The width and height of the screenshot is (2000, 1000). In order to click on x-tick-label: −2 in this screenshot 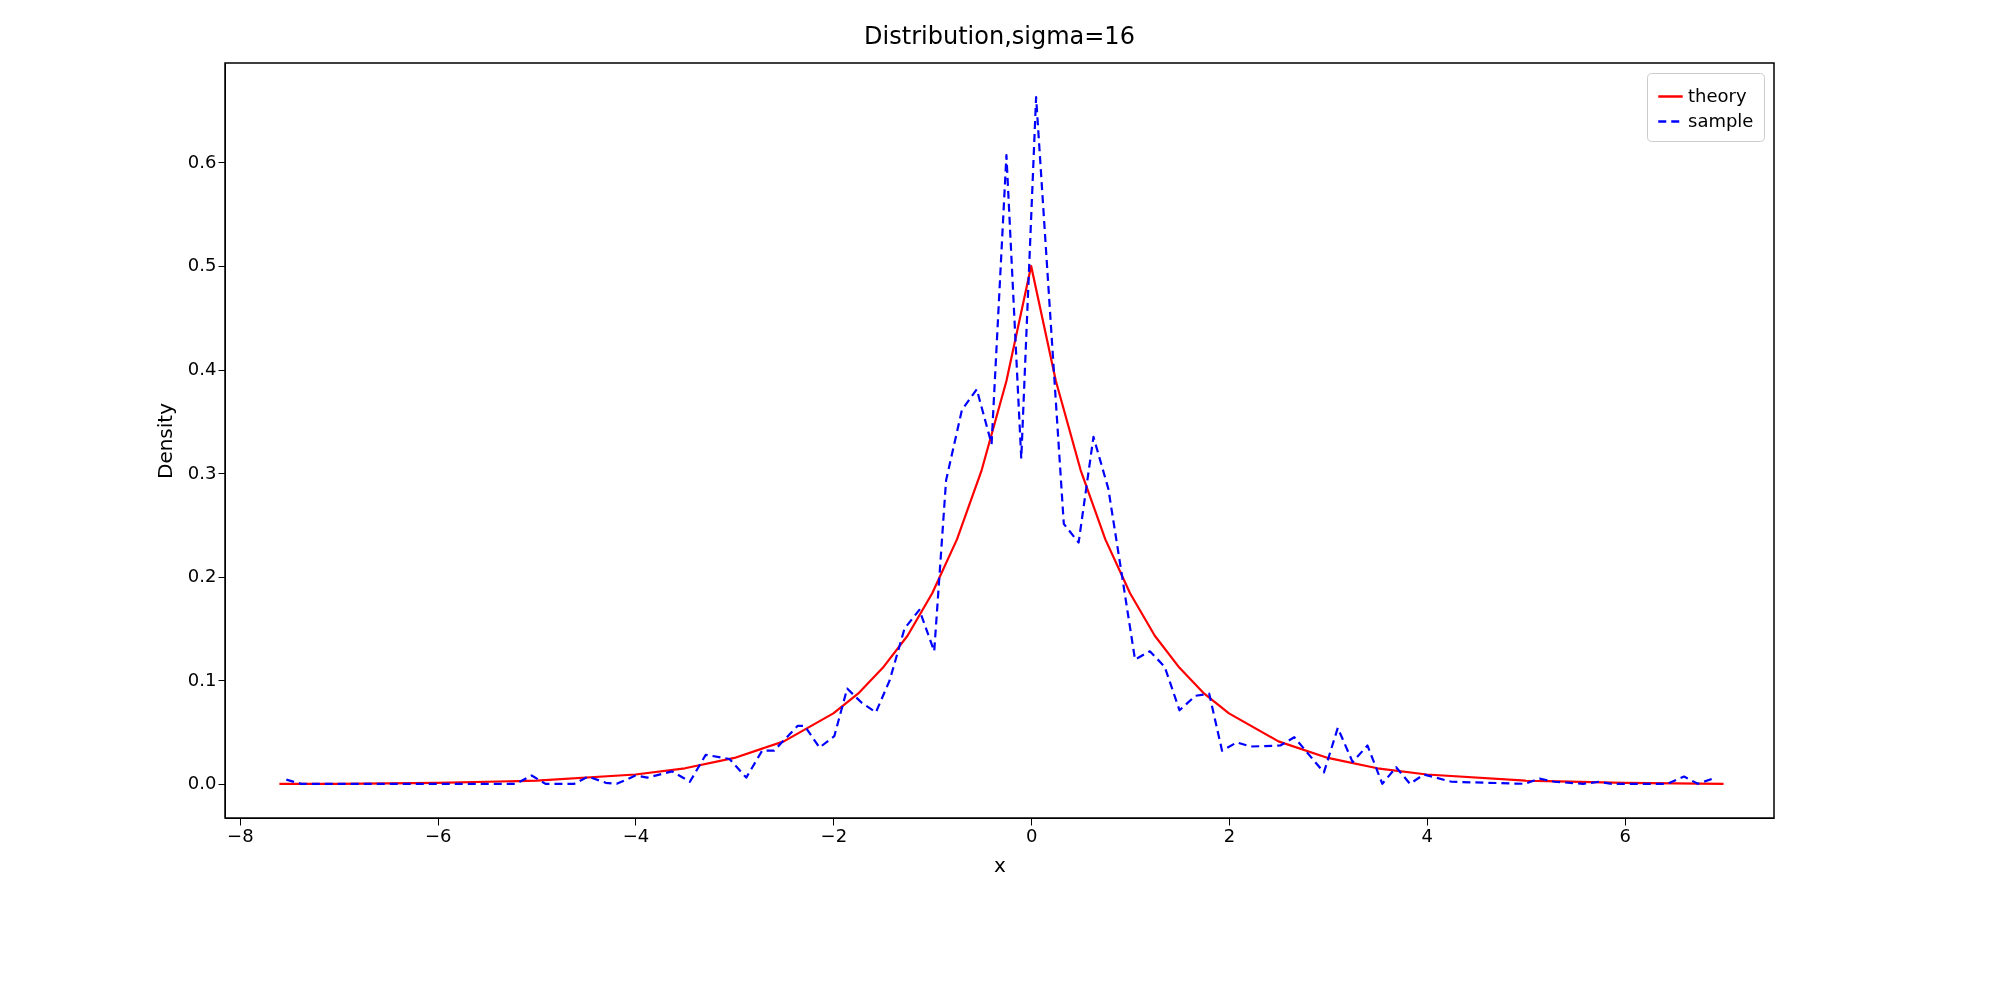, I will do `click(834, 835)`.